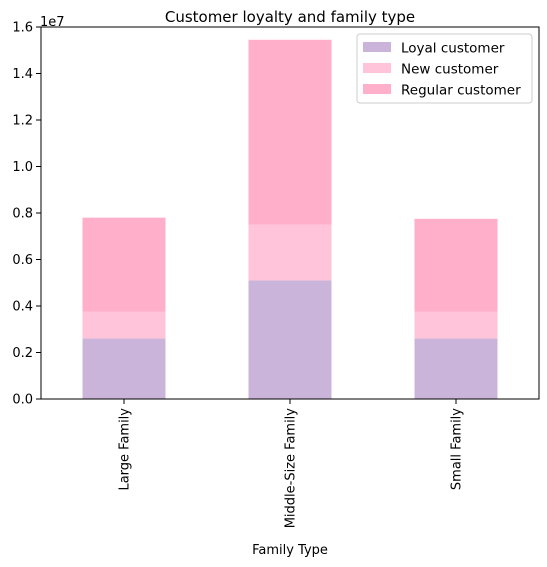 The image size is (547, 567). Describe the element at coordinates (22, 400) in the screenshot. I see `y-tick-label: 0.0` at that location.